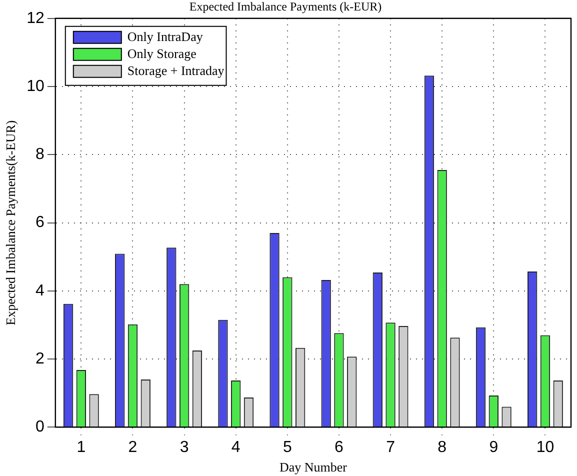  Describe the element at coordinates (35, 18) in the screenshot. I see `y-tick-label: 12` at that location.